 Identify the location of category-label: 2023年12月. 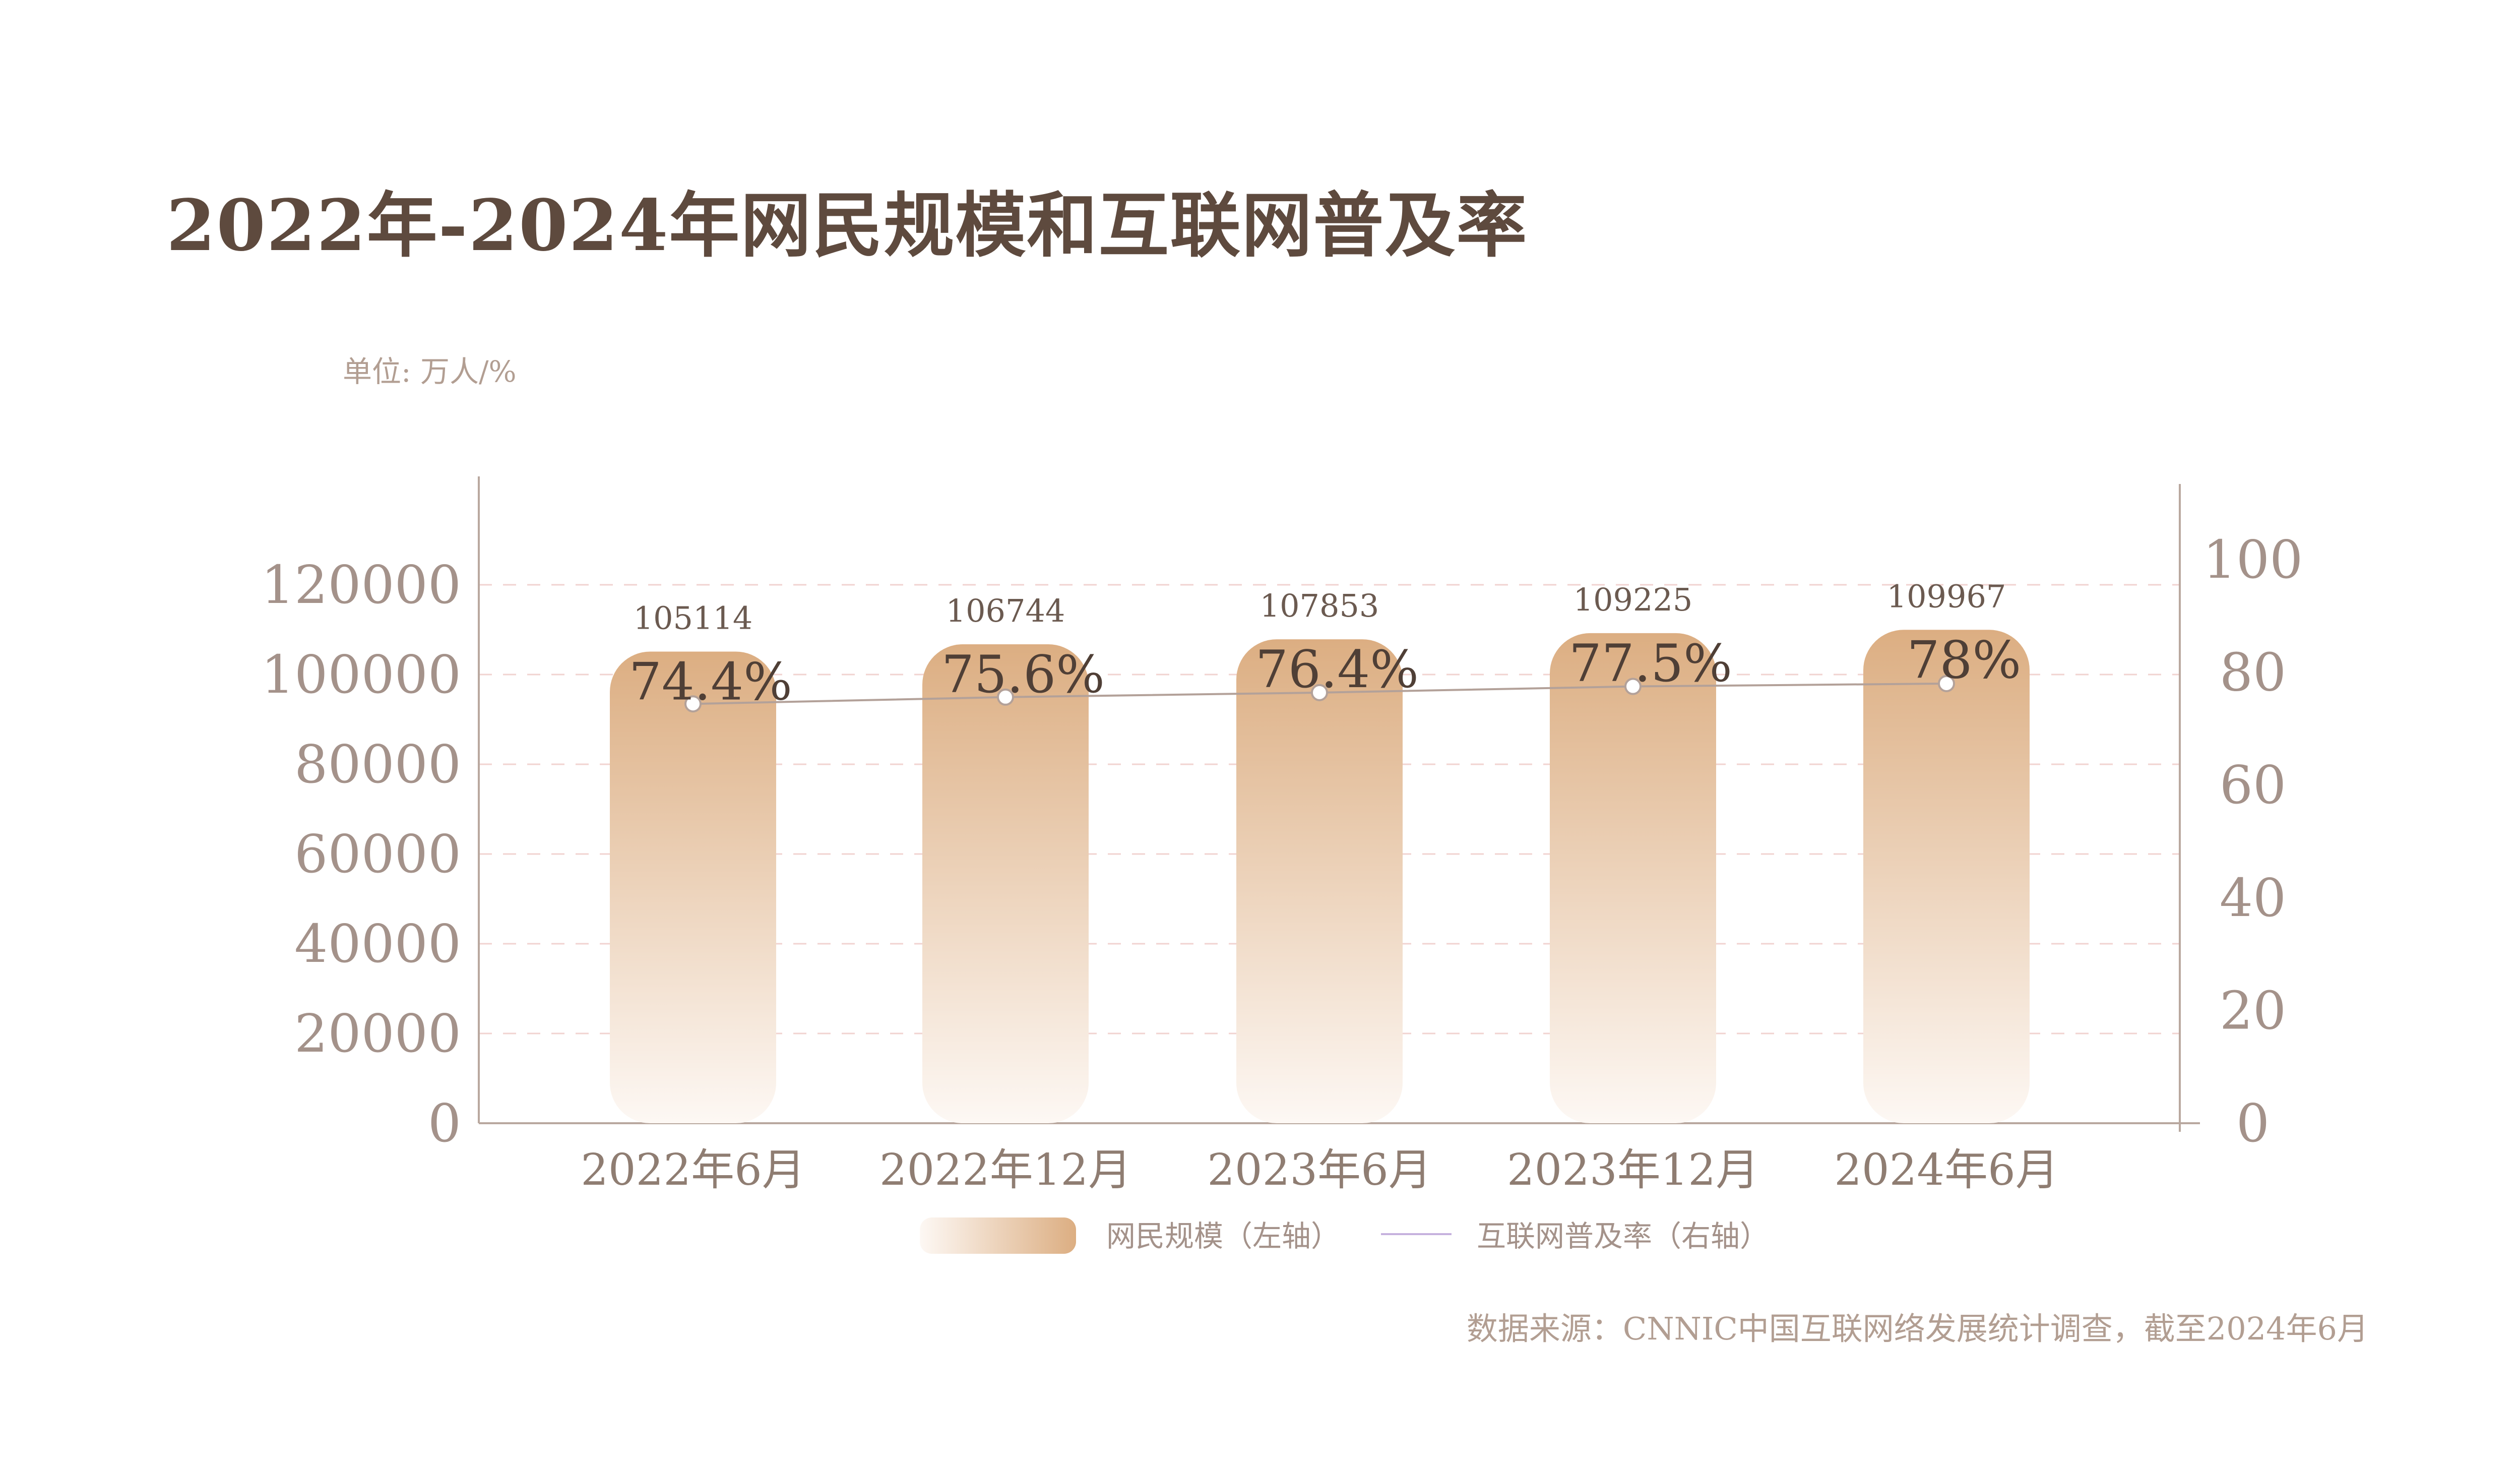
(1633, 1170).